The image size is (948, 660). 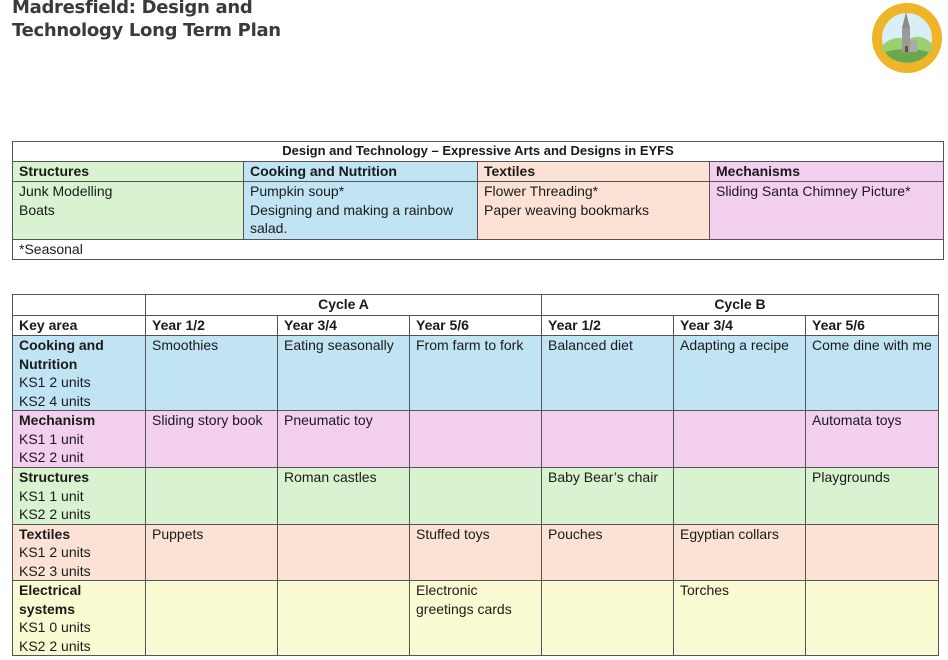 What do you see at coordinates (55, 400) in the screenshot?
I see `units-count: KS2 4 units` at bounding box center [55, 400].